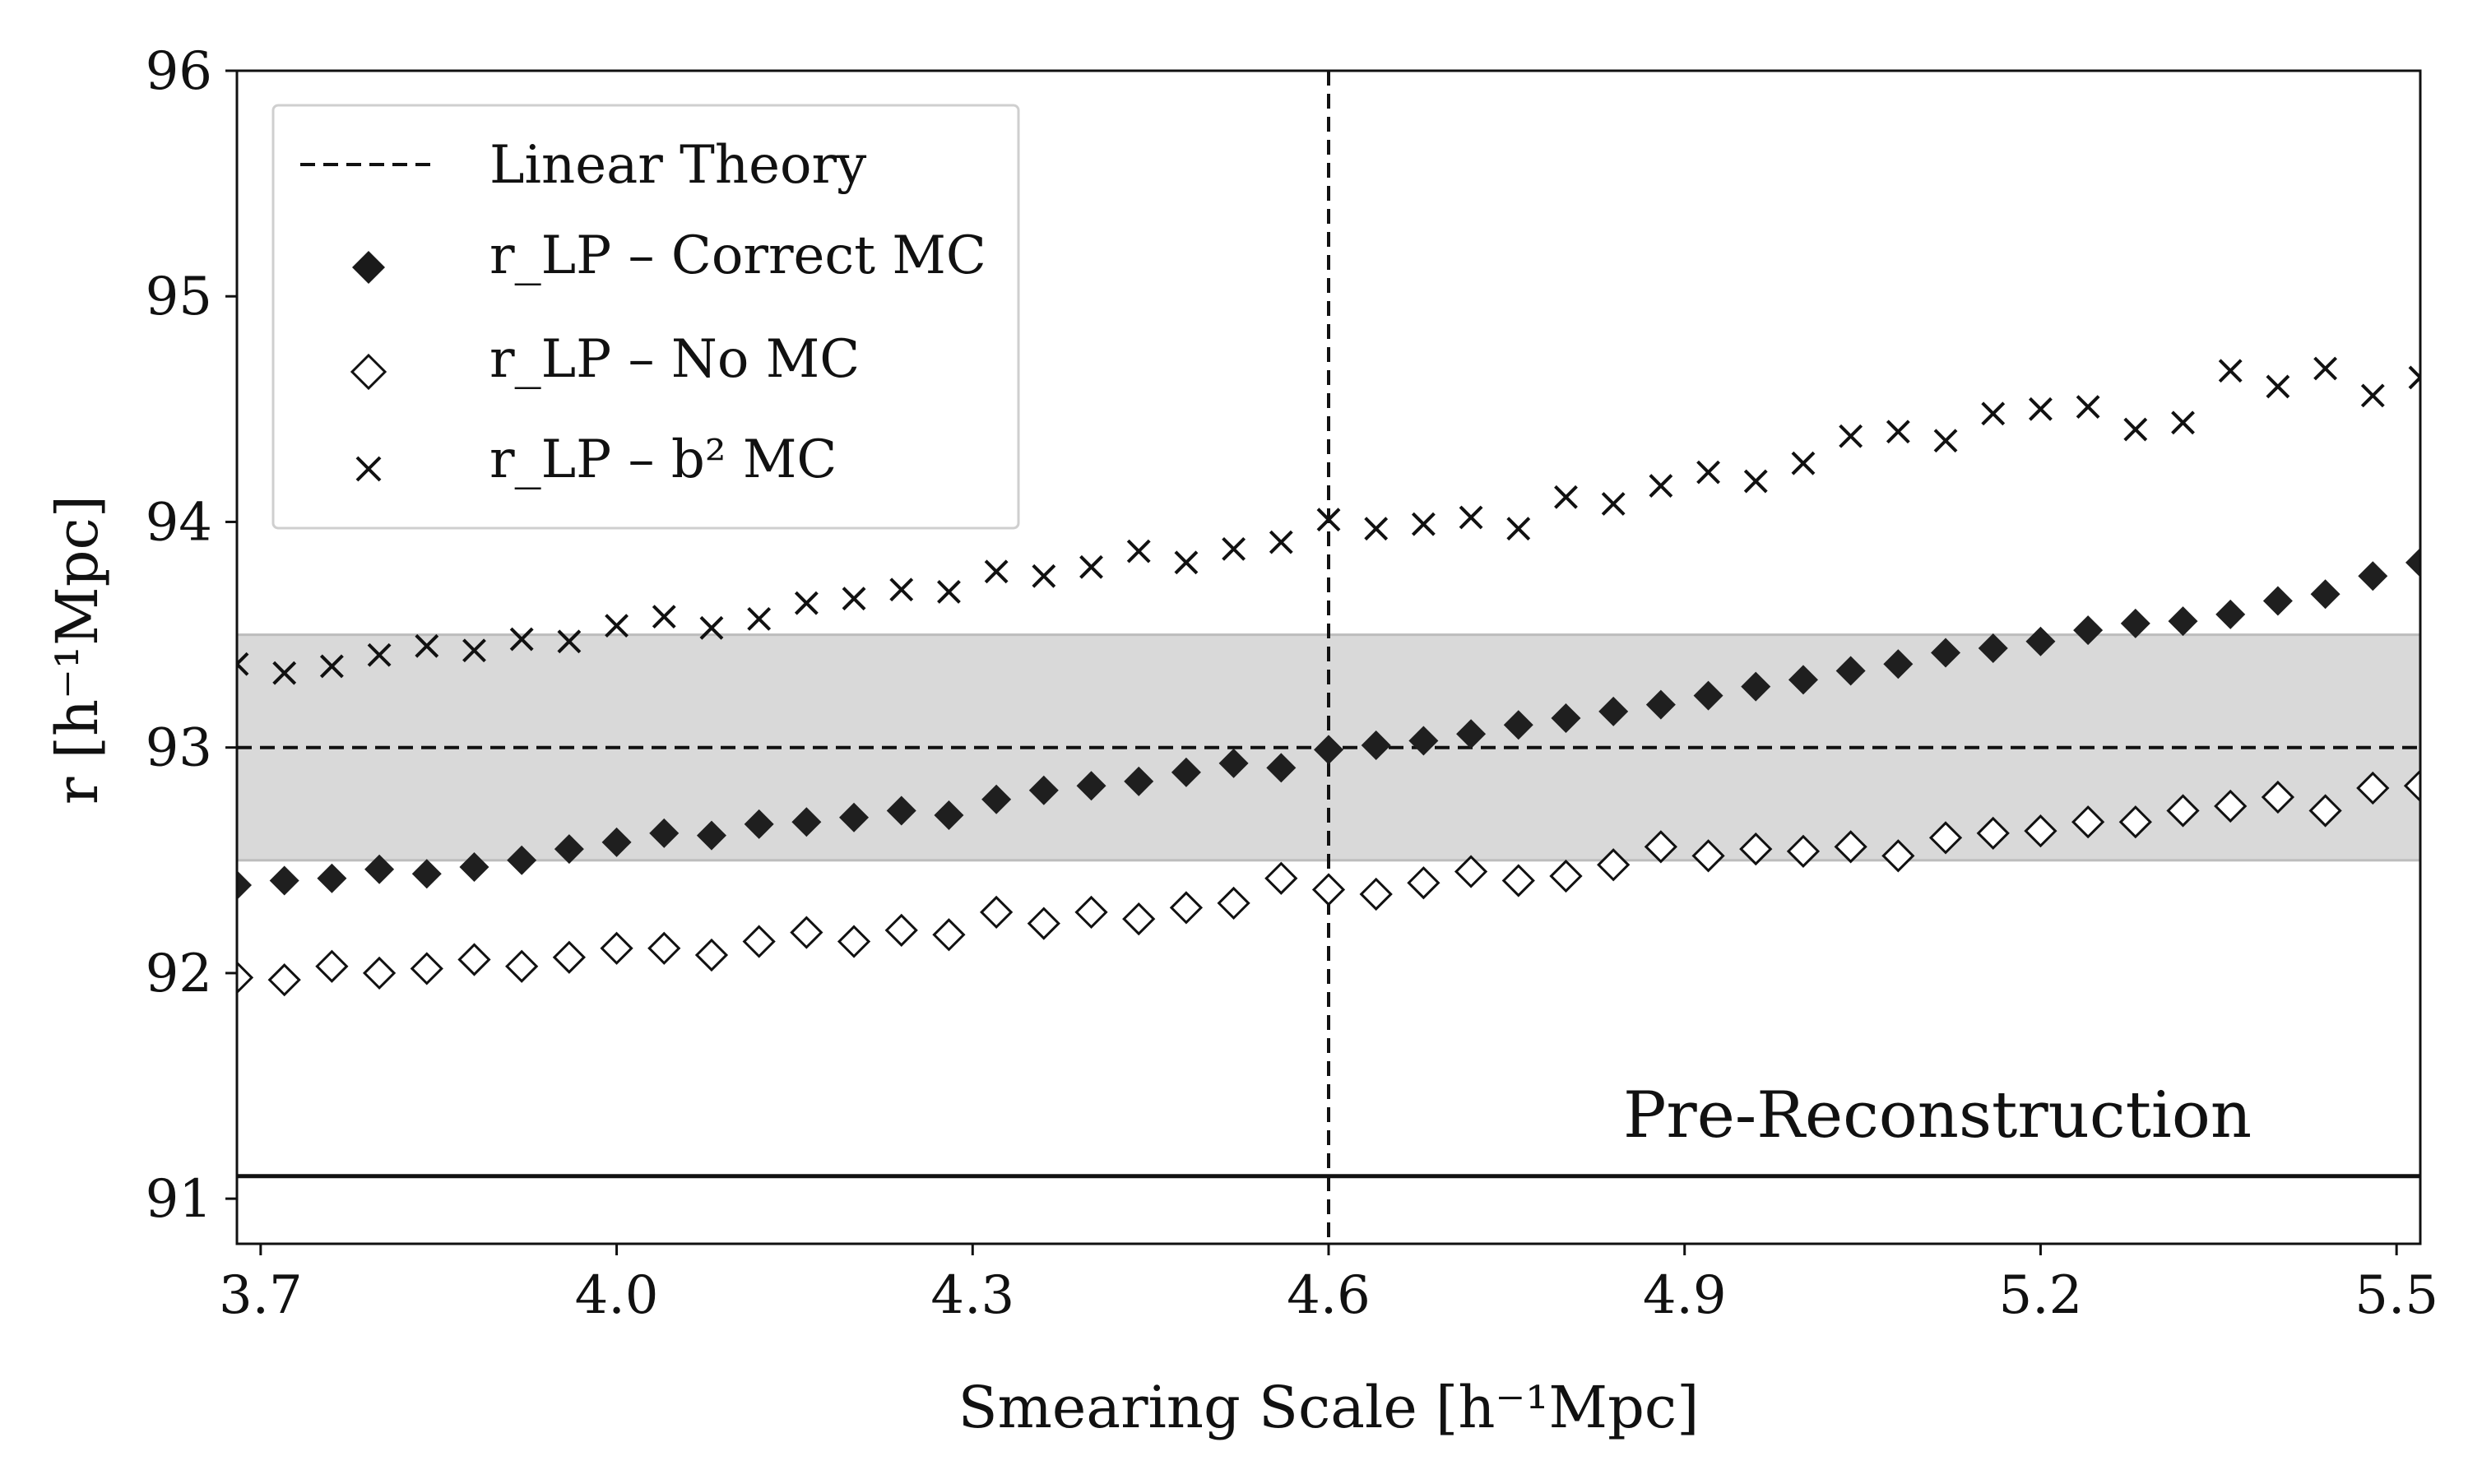 The image size is (2468, 1484). What do you see at coordinates (77, 650) in the screenshot?
I see `y-axis-title: r [h⁻¹Mpc]` at bounding box center [77, 650].